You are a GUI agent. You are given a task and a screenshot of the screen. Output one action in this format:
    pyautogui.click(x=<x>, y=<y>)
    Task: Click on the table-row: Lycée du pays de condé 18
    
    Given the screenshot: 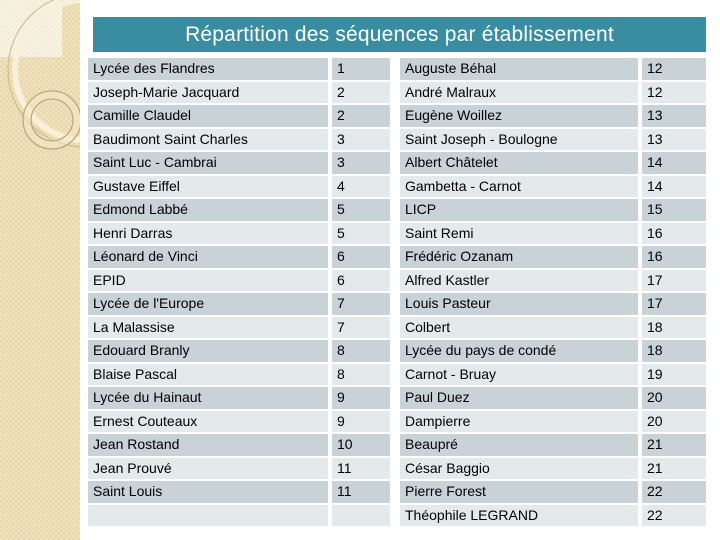 What is the action you would take?
    pyautogui.click(x=553, y=351)
    